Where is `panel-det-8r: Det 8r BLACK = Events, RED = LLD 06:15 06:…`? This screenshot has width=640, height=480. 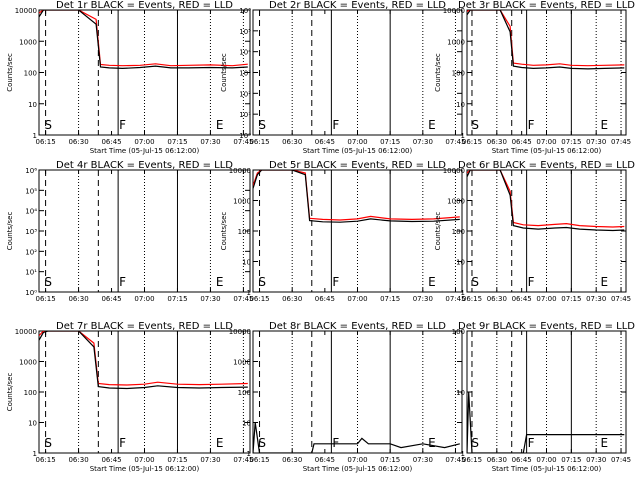 panel-det-8r: Det 8r BLACK = Events, RED = LLD 06:15 06:… is located at coordinates (347, 397).